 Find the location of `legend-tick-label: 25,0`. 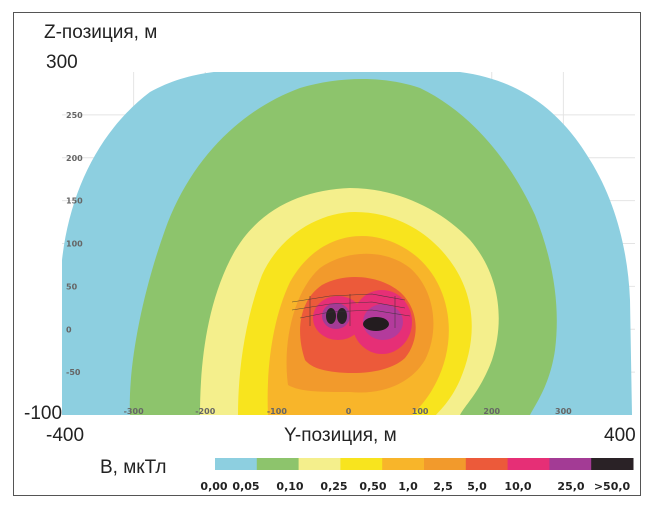

legend-tick-label: 25,0 is located at coordinates (571, 486).